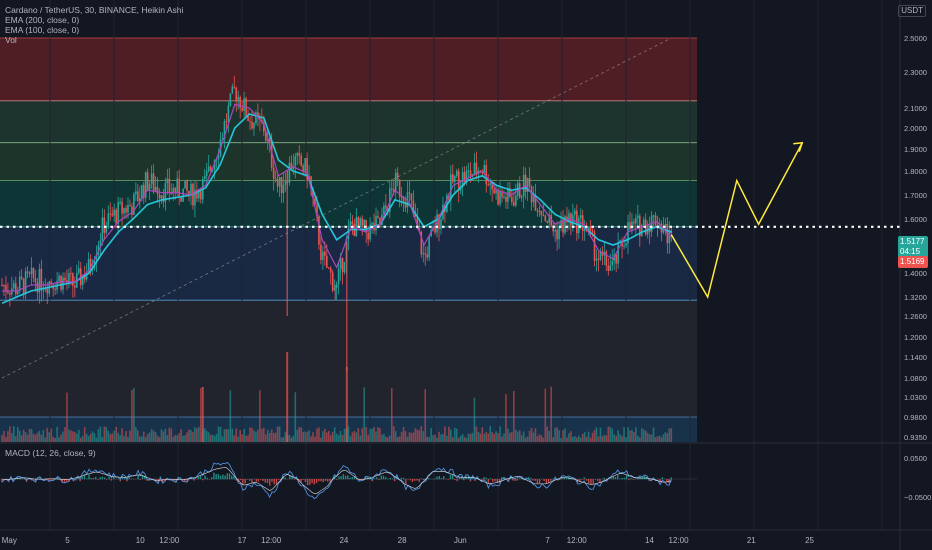 The width and height of the screenshot is (932, 550). What do you see at coordinates (577, 540) in the screenshot?
I see `time-tick-label: 12:00` at bounding box center [577, 540].